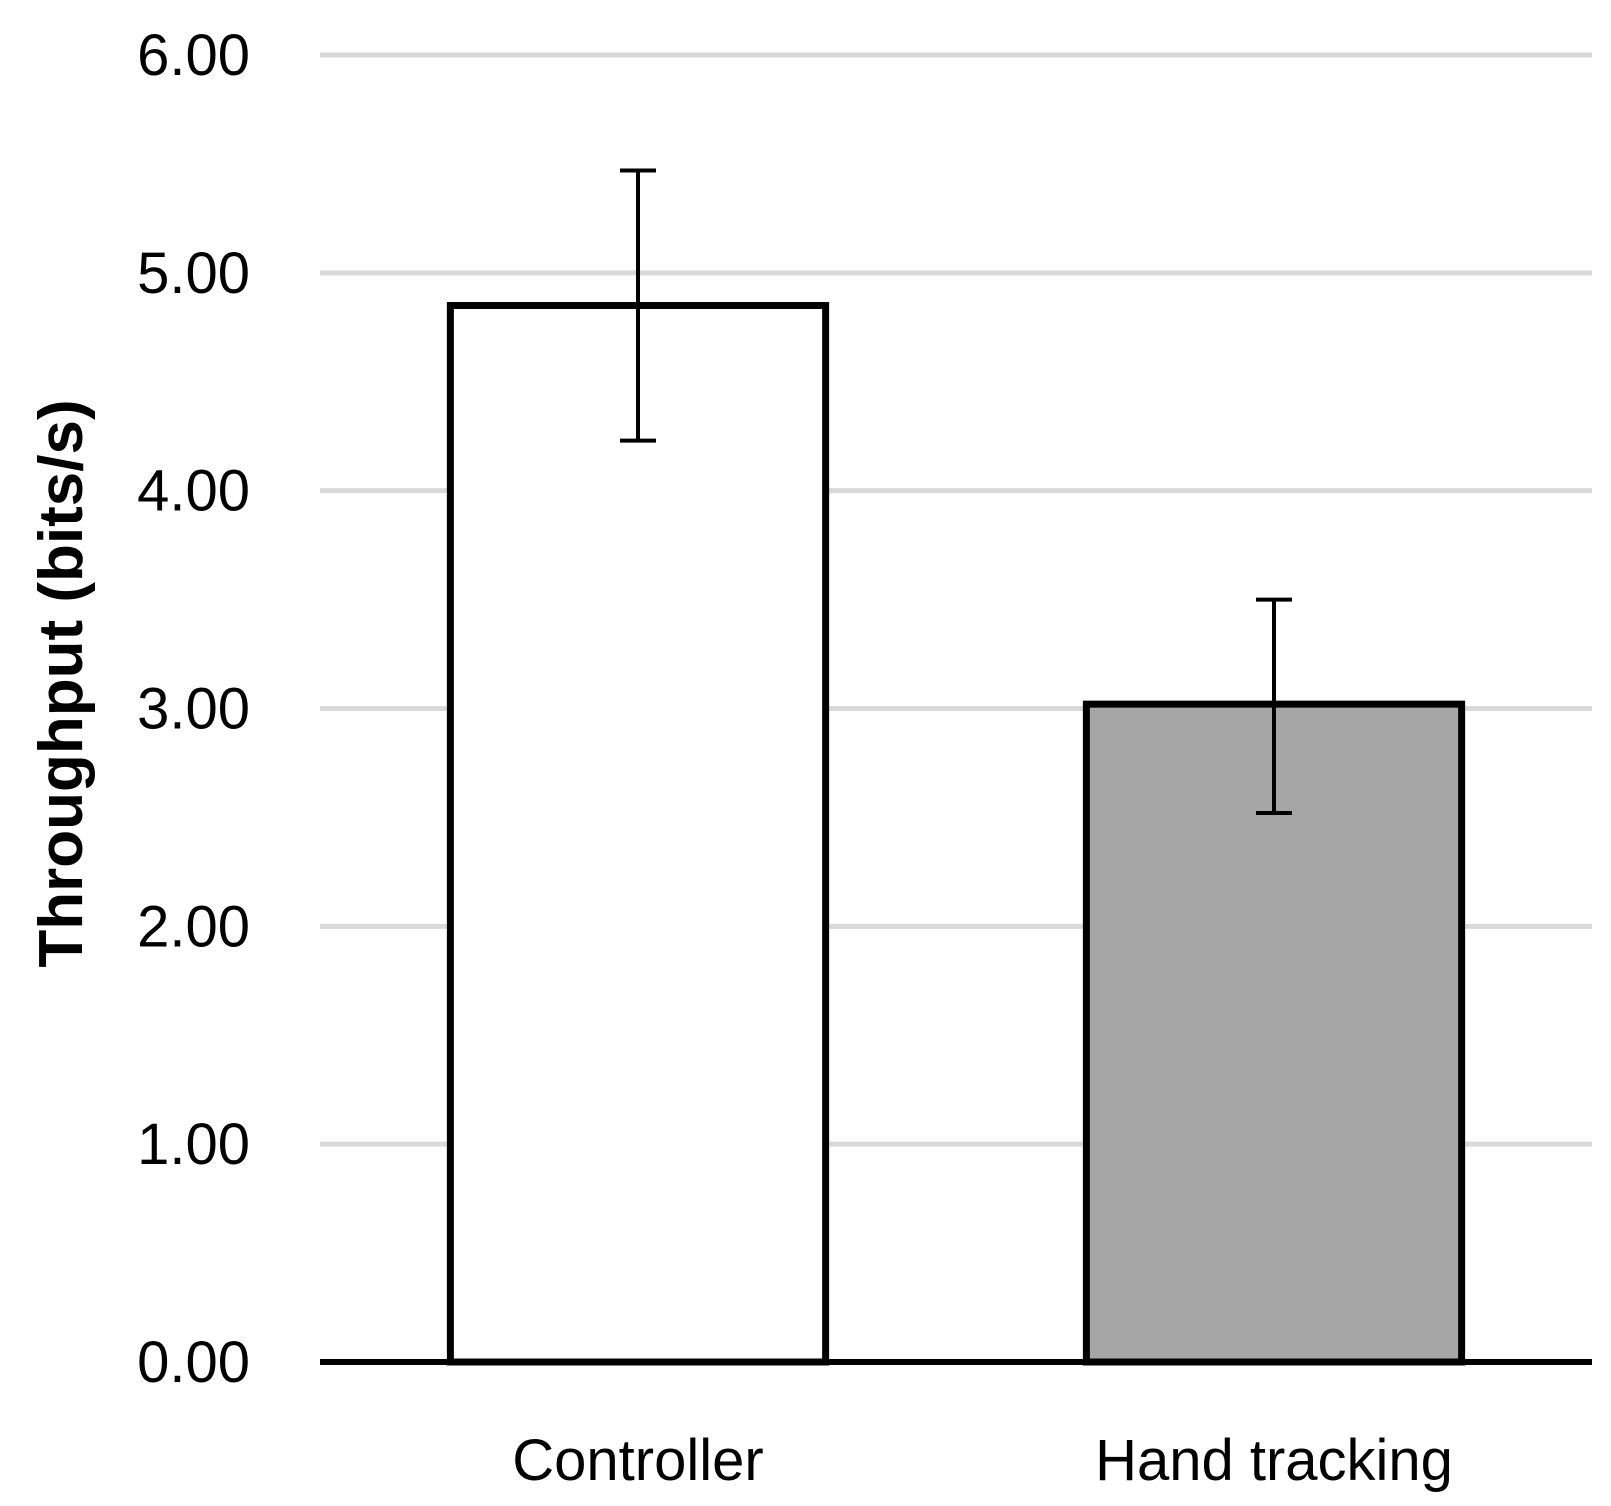  Describe the element at coordinates (982, 1460) in the screenshot. I see `x-category-labels: Controller Hand tracking` at that location.